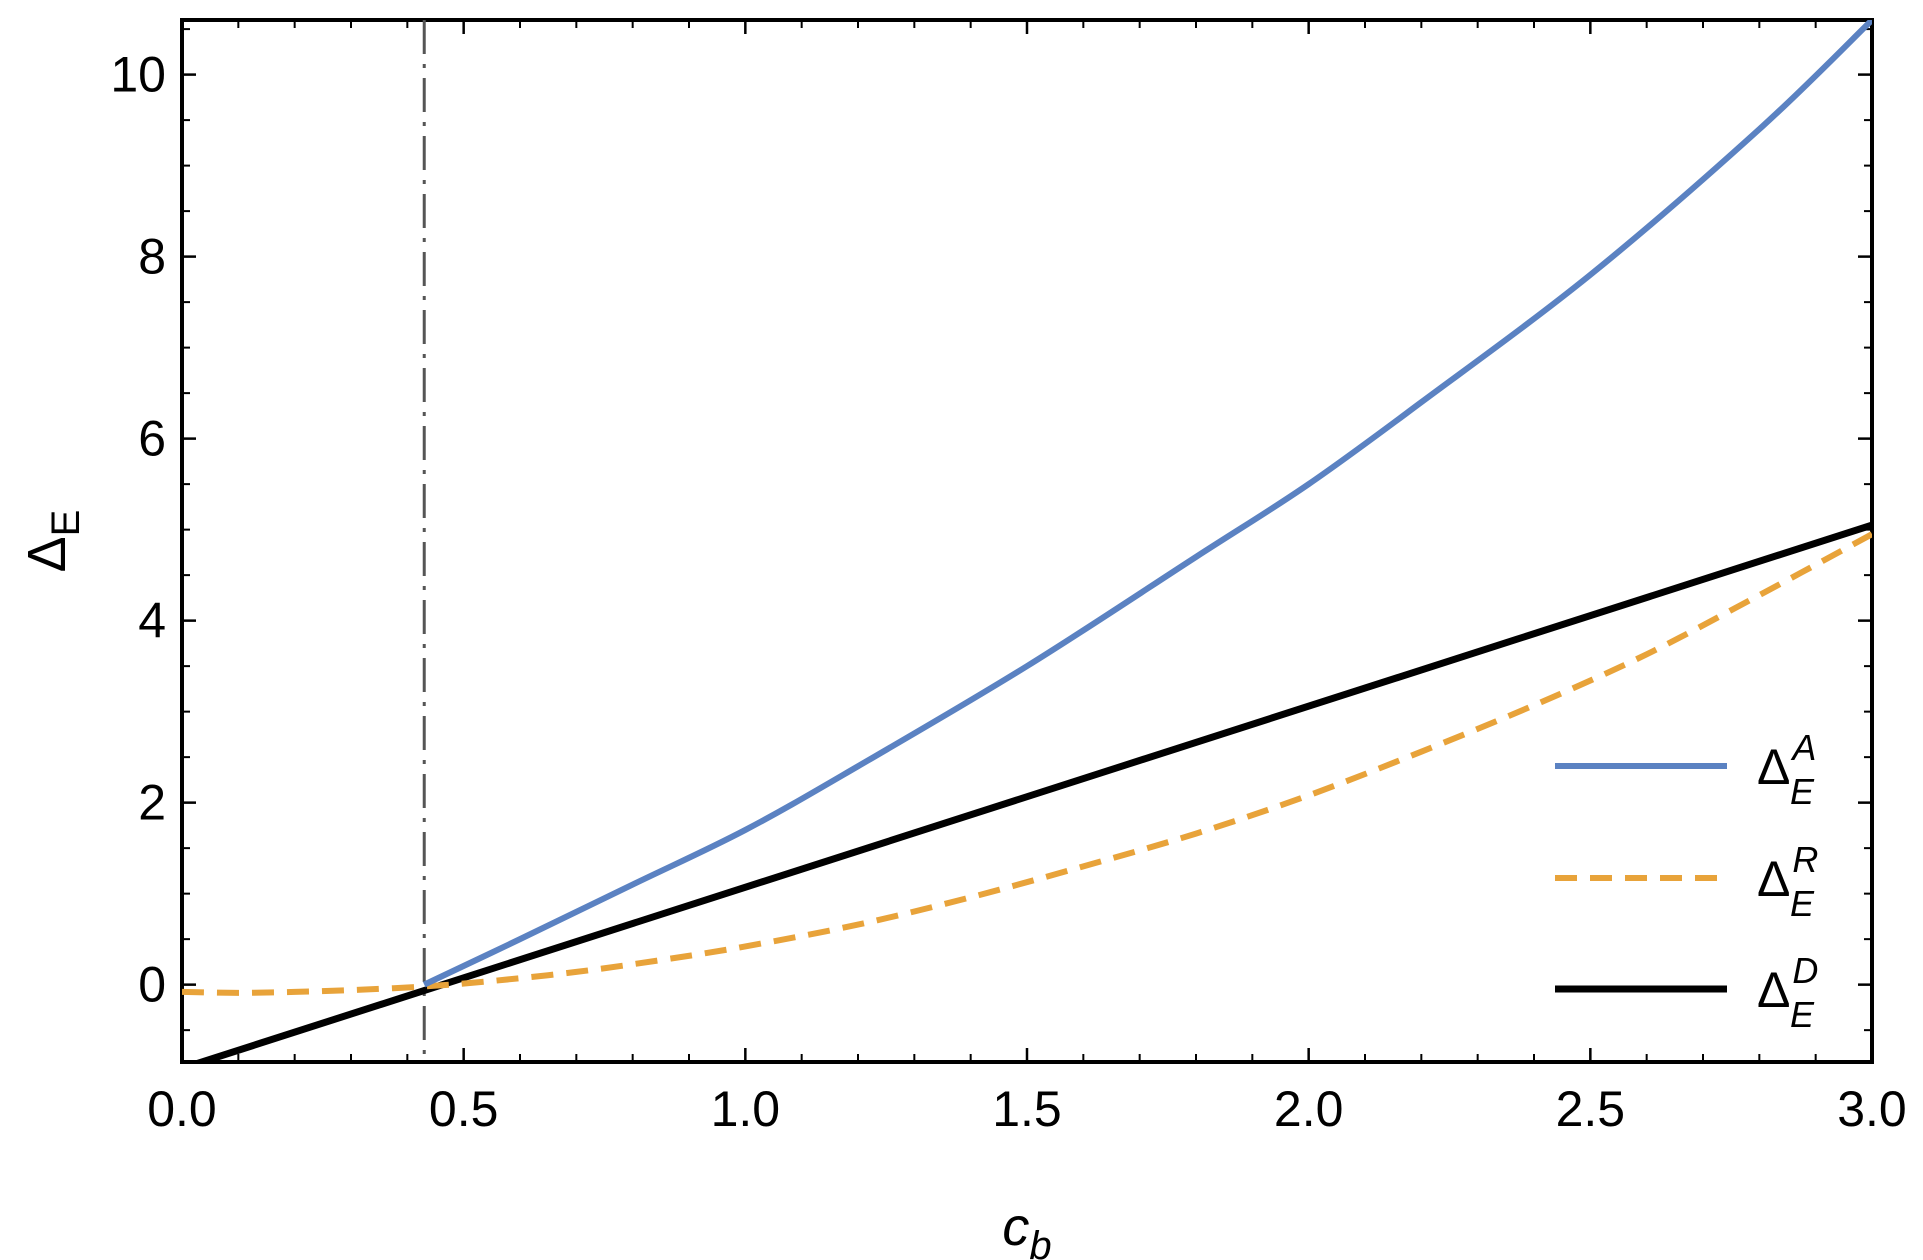  What do you see at coordinates (152, 621) in the screenshot?
I see `y-tick-label: 4` at bounding box center [152, 621].